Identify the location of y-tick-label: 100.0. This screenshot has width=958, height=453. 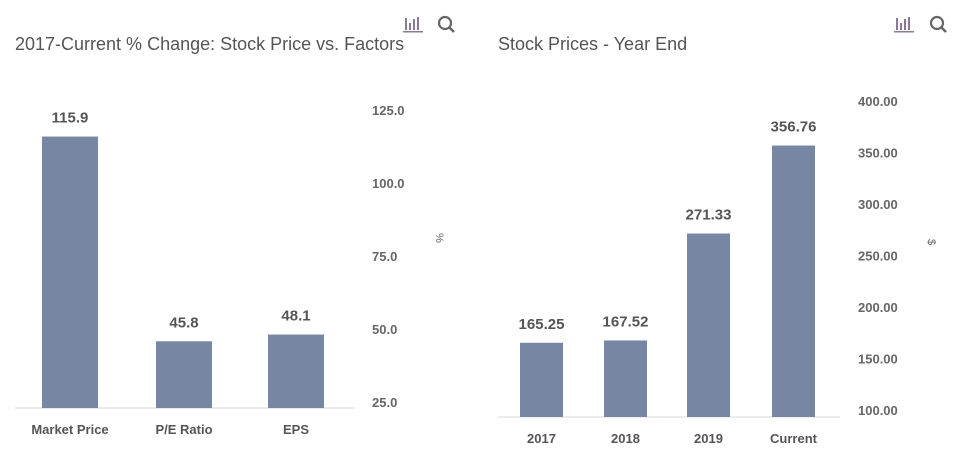
(388, 183).